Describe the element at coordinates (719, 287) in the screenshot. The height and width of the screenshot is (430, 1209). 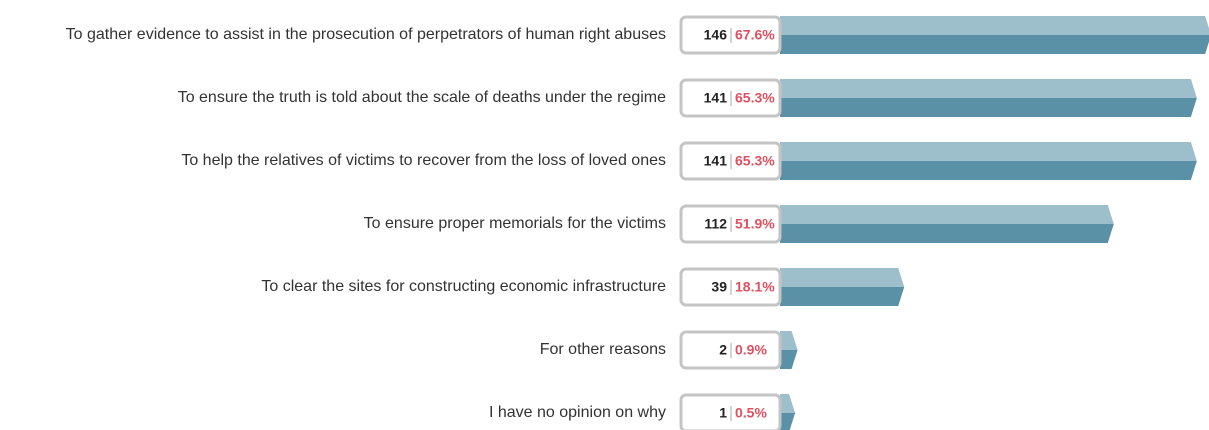
I see `count-label: 39` at that location.